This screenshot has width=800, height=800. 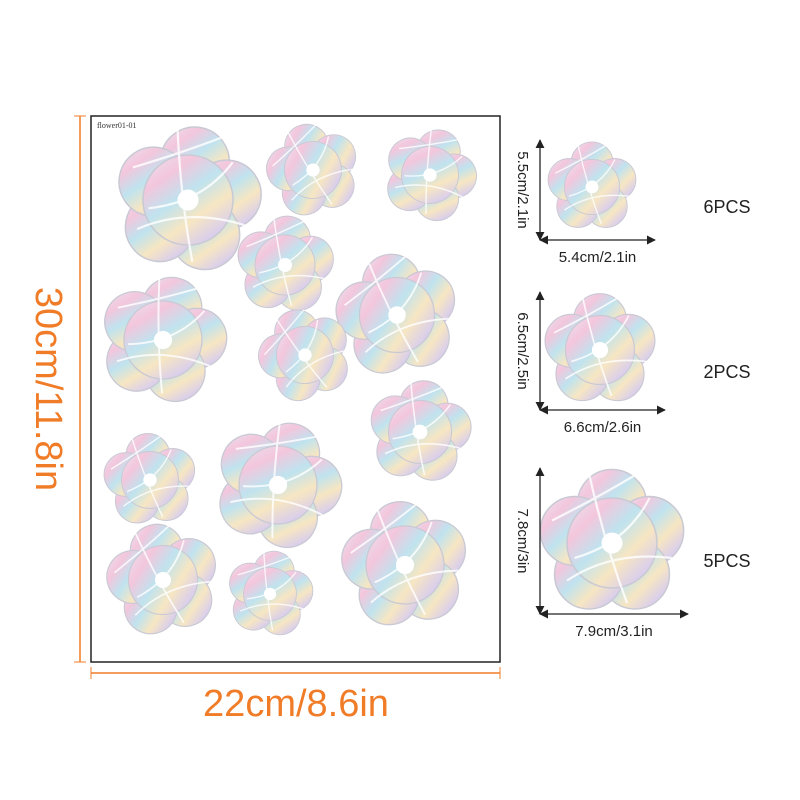 What do you see at coordinates (117, 125) in the screenshot?
I see `sheet-label: flower01-01` at bounding box center [117, 125].